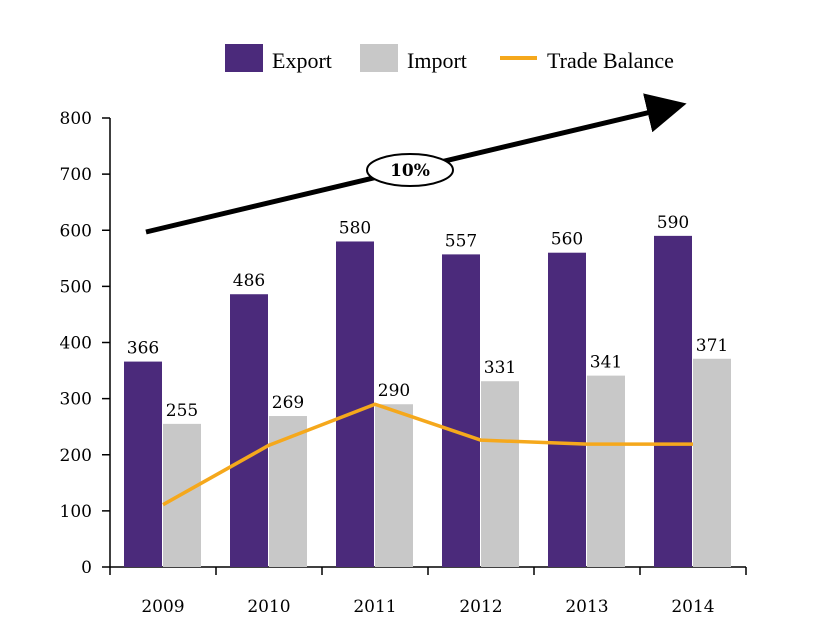  What do you see at coordinates (76, 512) in the screenshot?
I see `y-tick-label: 100` at bounding box center [76, 512].